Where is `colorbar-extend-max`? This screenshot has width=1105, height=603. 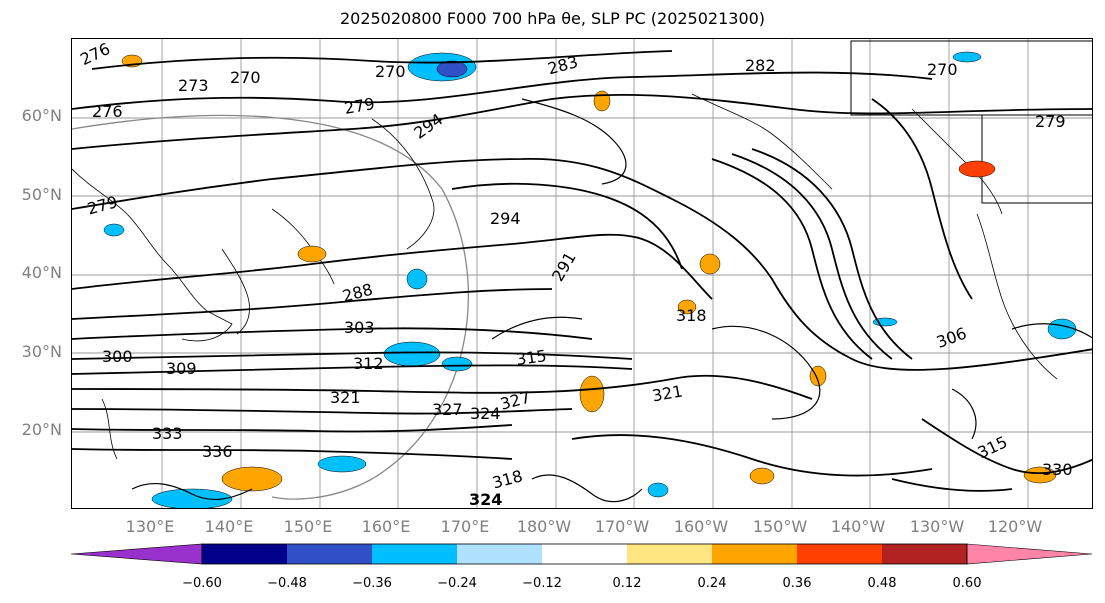 colorbar-extend-max is located at coordinates (1029, 554).